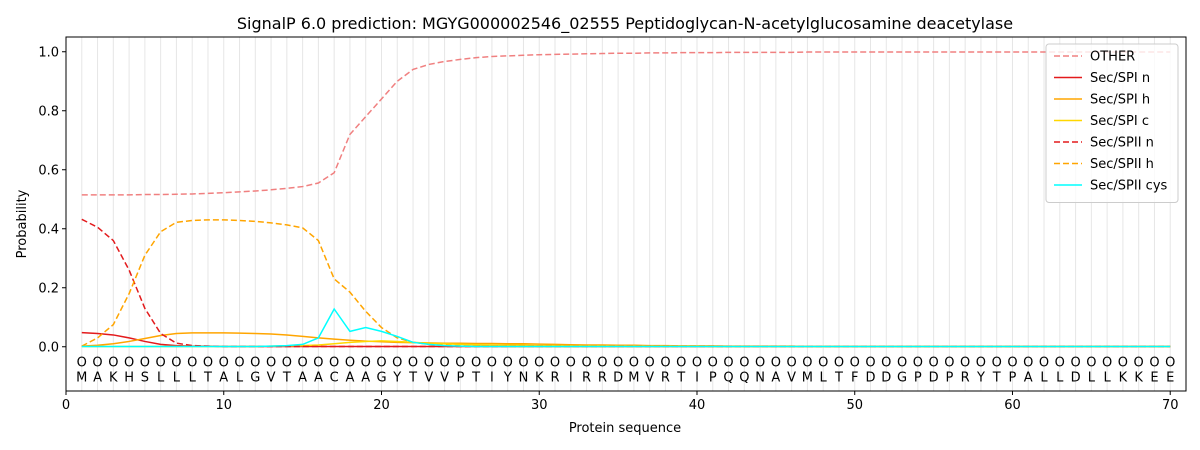 This screenshot has height=450, width=1200. I want to click on x-axis: 0 10 20 30 40 50 60 70, so click(620, 402).